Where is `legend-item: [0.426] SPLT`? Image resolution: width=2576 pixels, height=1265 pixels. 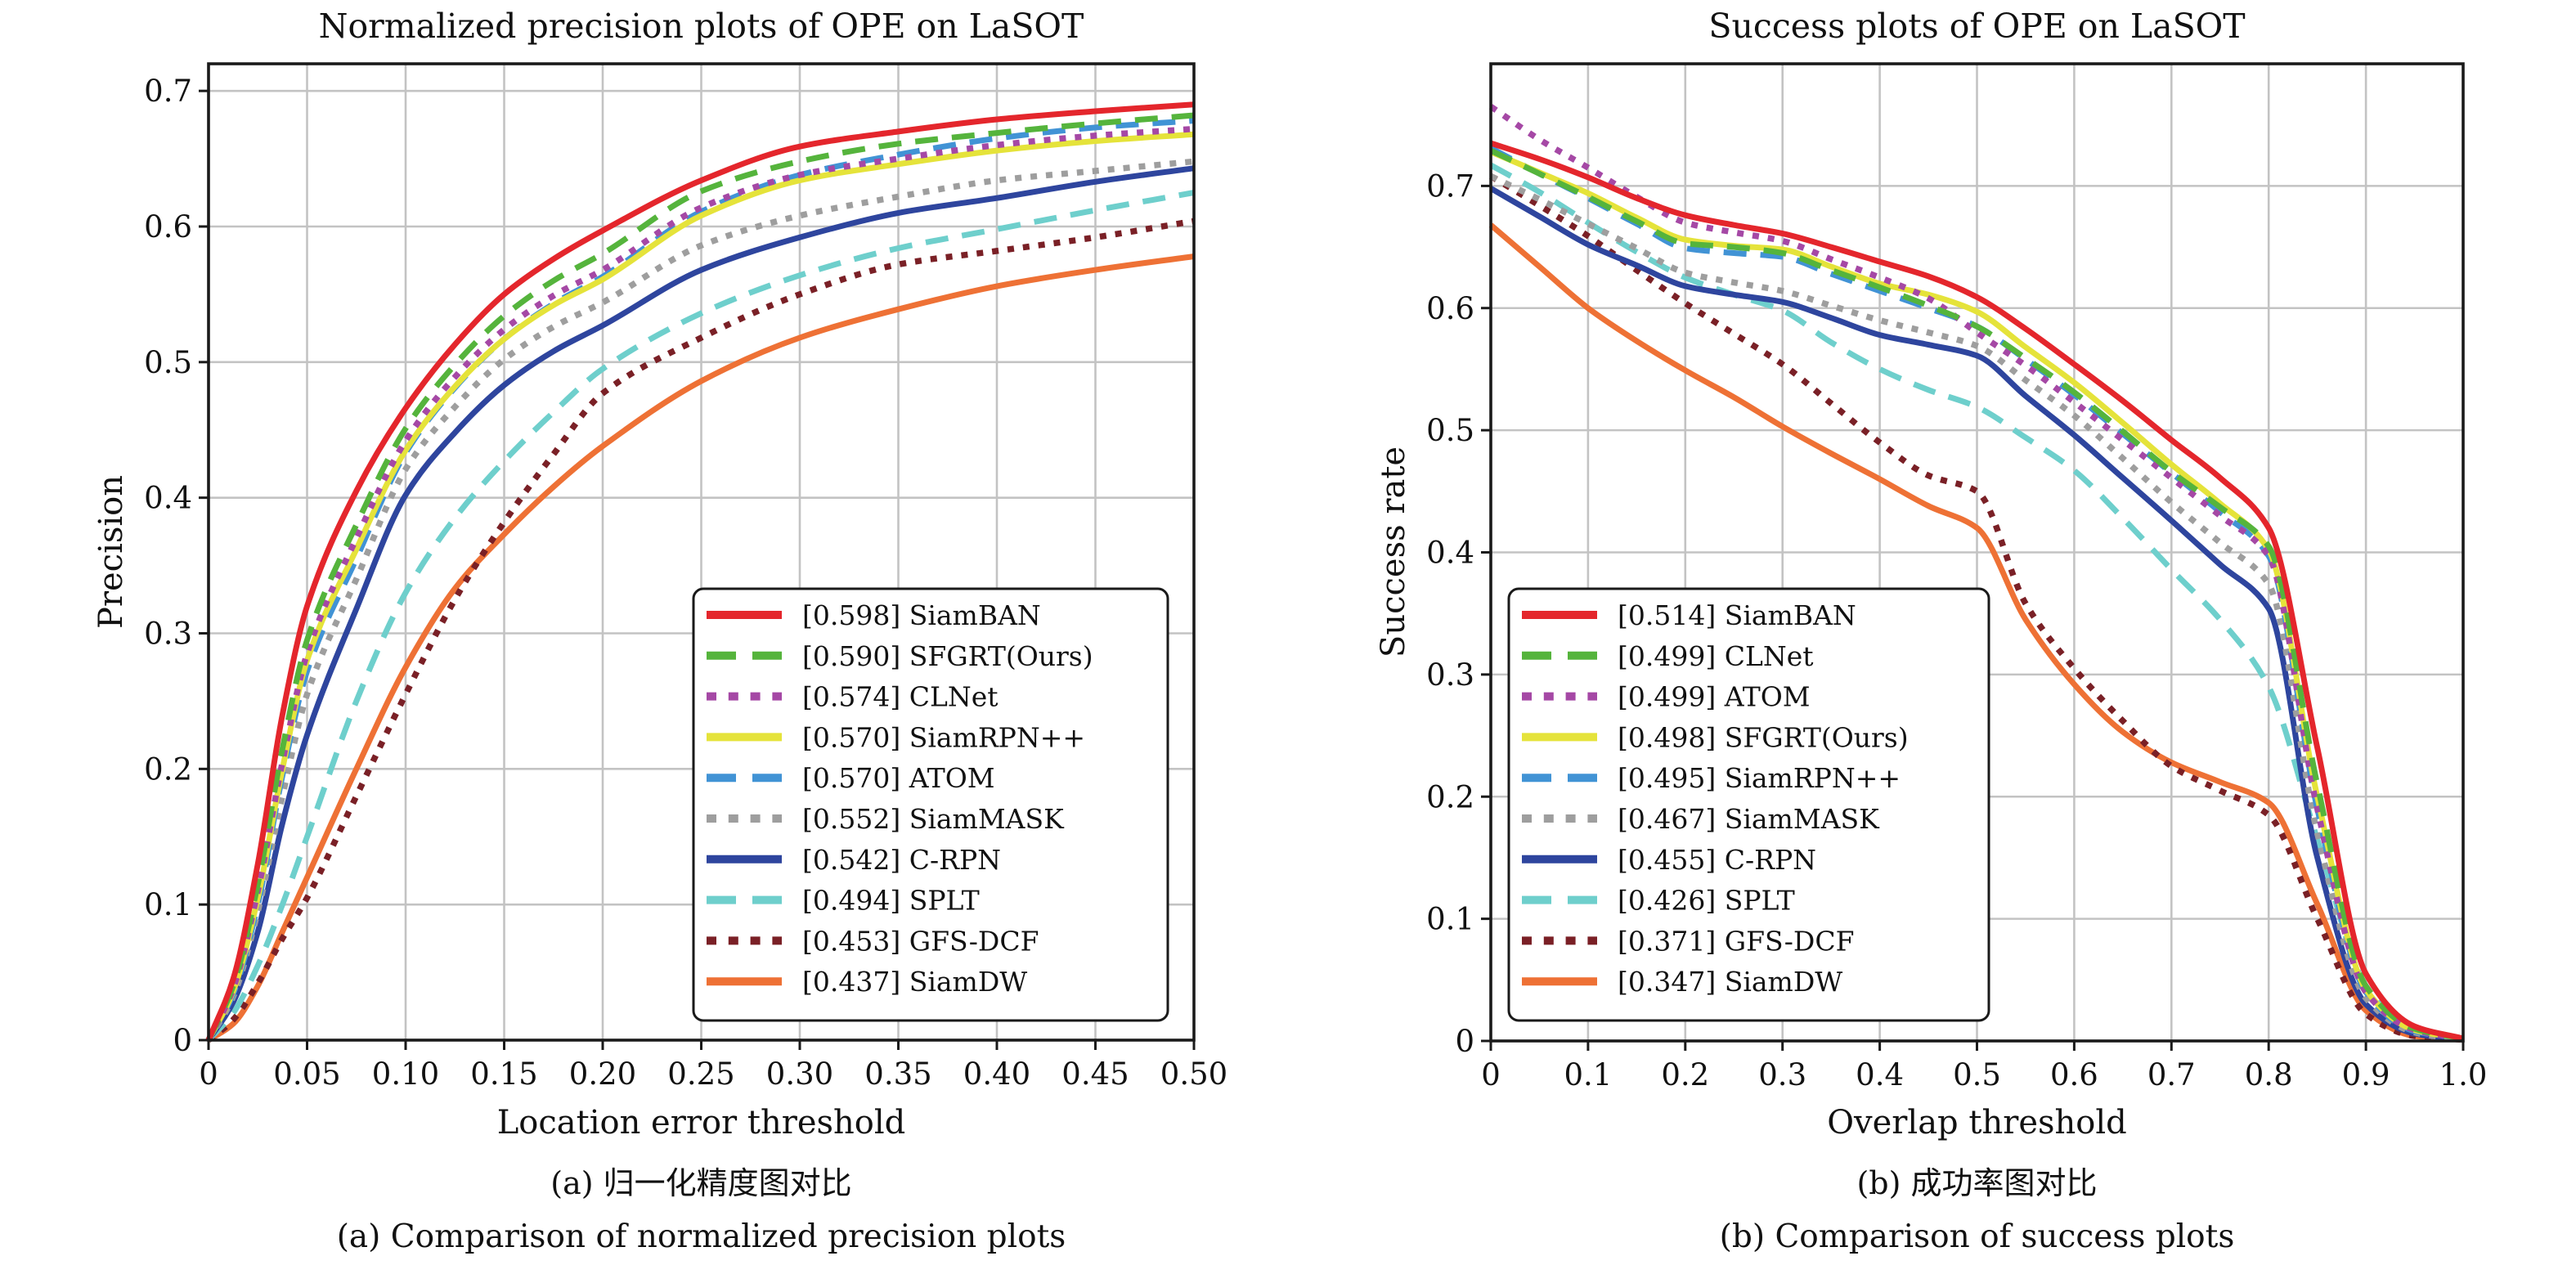
legend-item: [0.426] SPLT is located at coordinates (1658, 901).